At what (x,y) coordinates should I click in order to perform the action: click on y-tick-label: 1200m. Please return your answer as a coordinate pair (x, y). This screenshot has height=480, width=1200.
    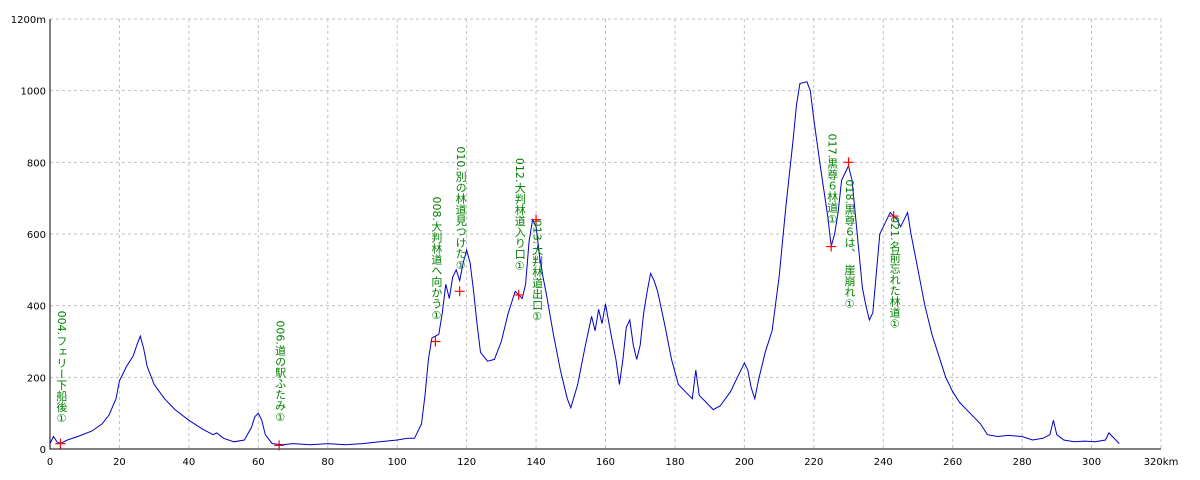
    Looking at the image, I should click on (28, 20).